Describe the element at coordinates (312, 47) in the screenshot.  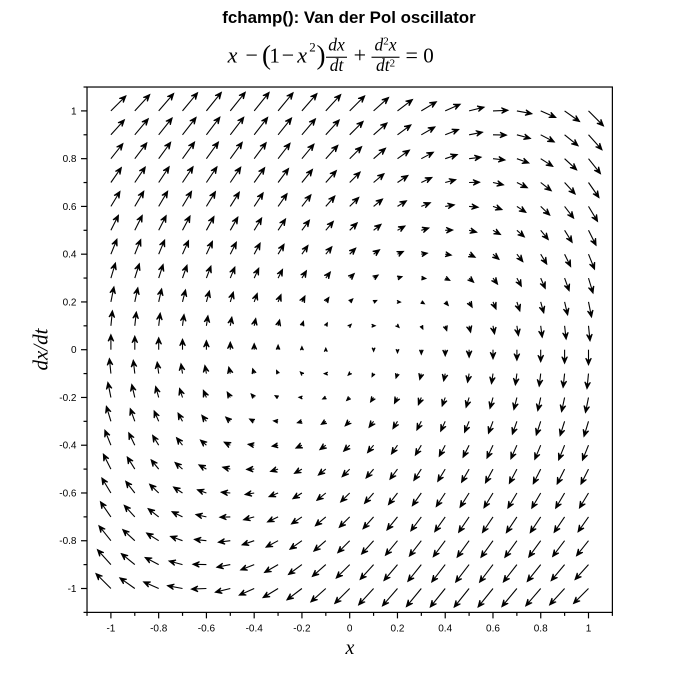
I see `svg-text: 2` at that location.